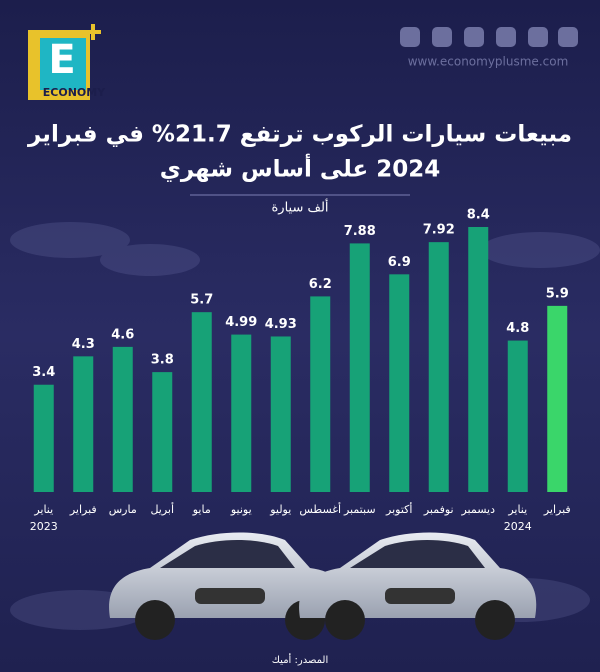 The height and width of the screenshot is (672, 600). What do you see at coordinates (201, 509) in the screenshot?
I see `x-tick-label: مايو` at bounding box center [201, 509].